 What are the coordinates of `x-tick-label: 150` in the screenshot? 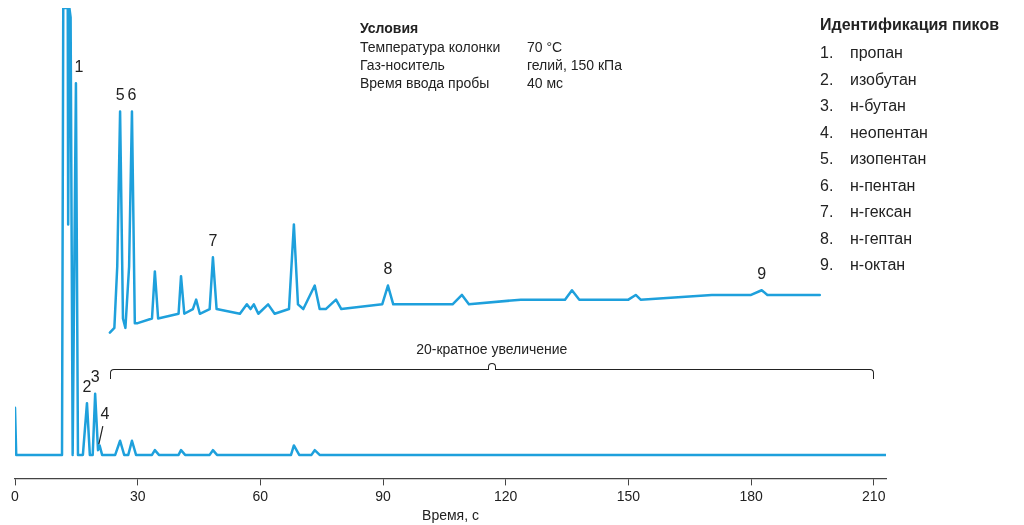 It's located at (628, 495).